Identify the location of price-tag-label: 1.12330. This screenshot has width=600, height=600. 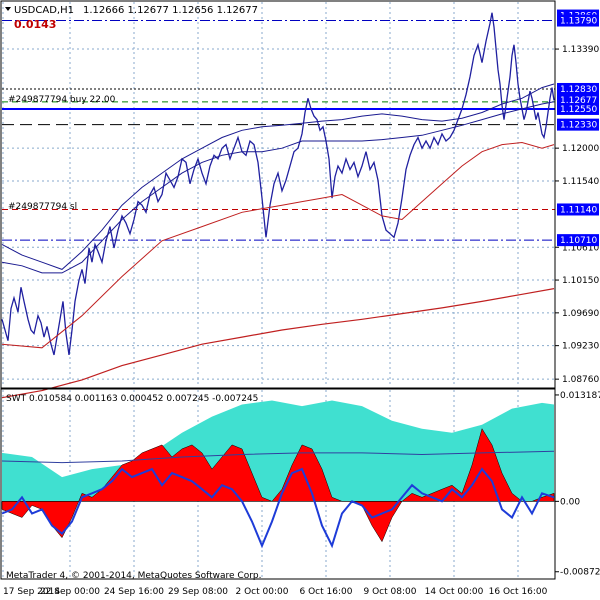
(578, 126).